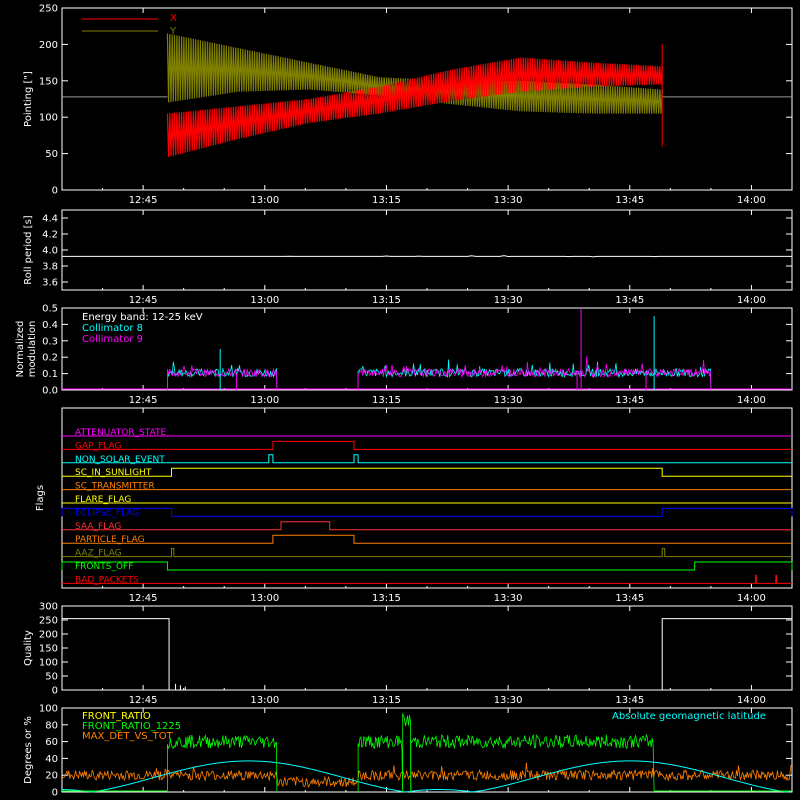 The width and height of the screenshot is (800, 800). What do you see at coordinates (427, 579) in the screenshot?
I see `flag-line-bad_packets` at bounding box center [427, 579].